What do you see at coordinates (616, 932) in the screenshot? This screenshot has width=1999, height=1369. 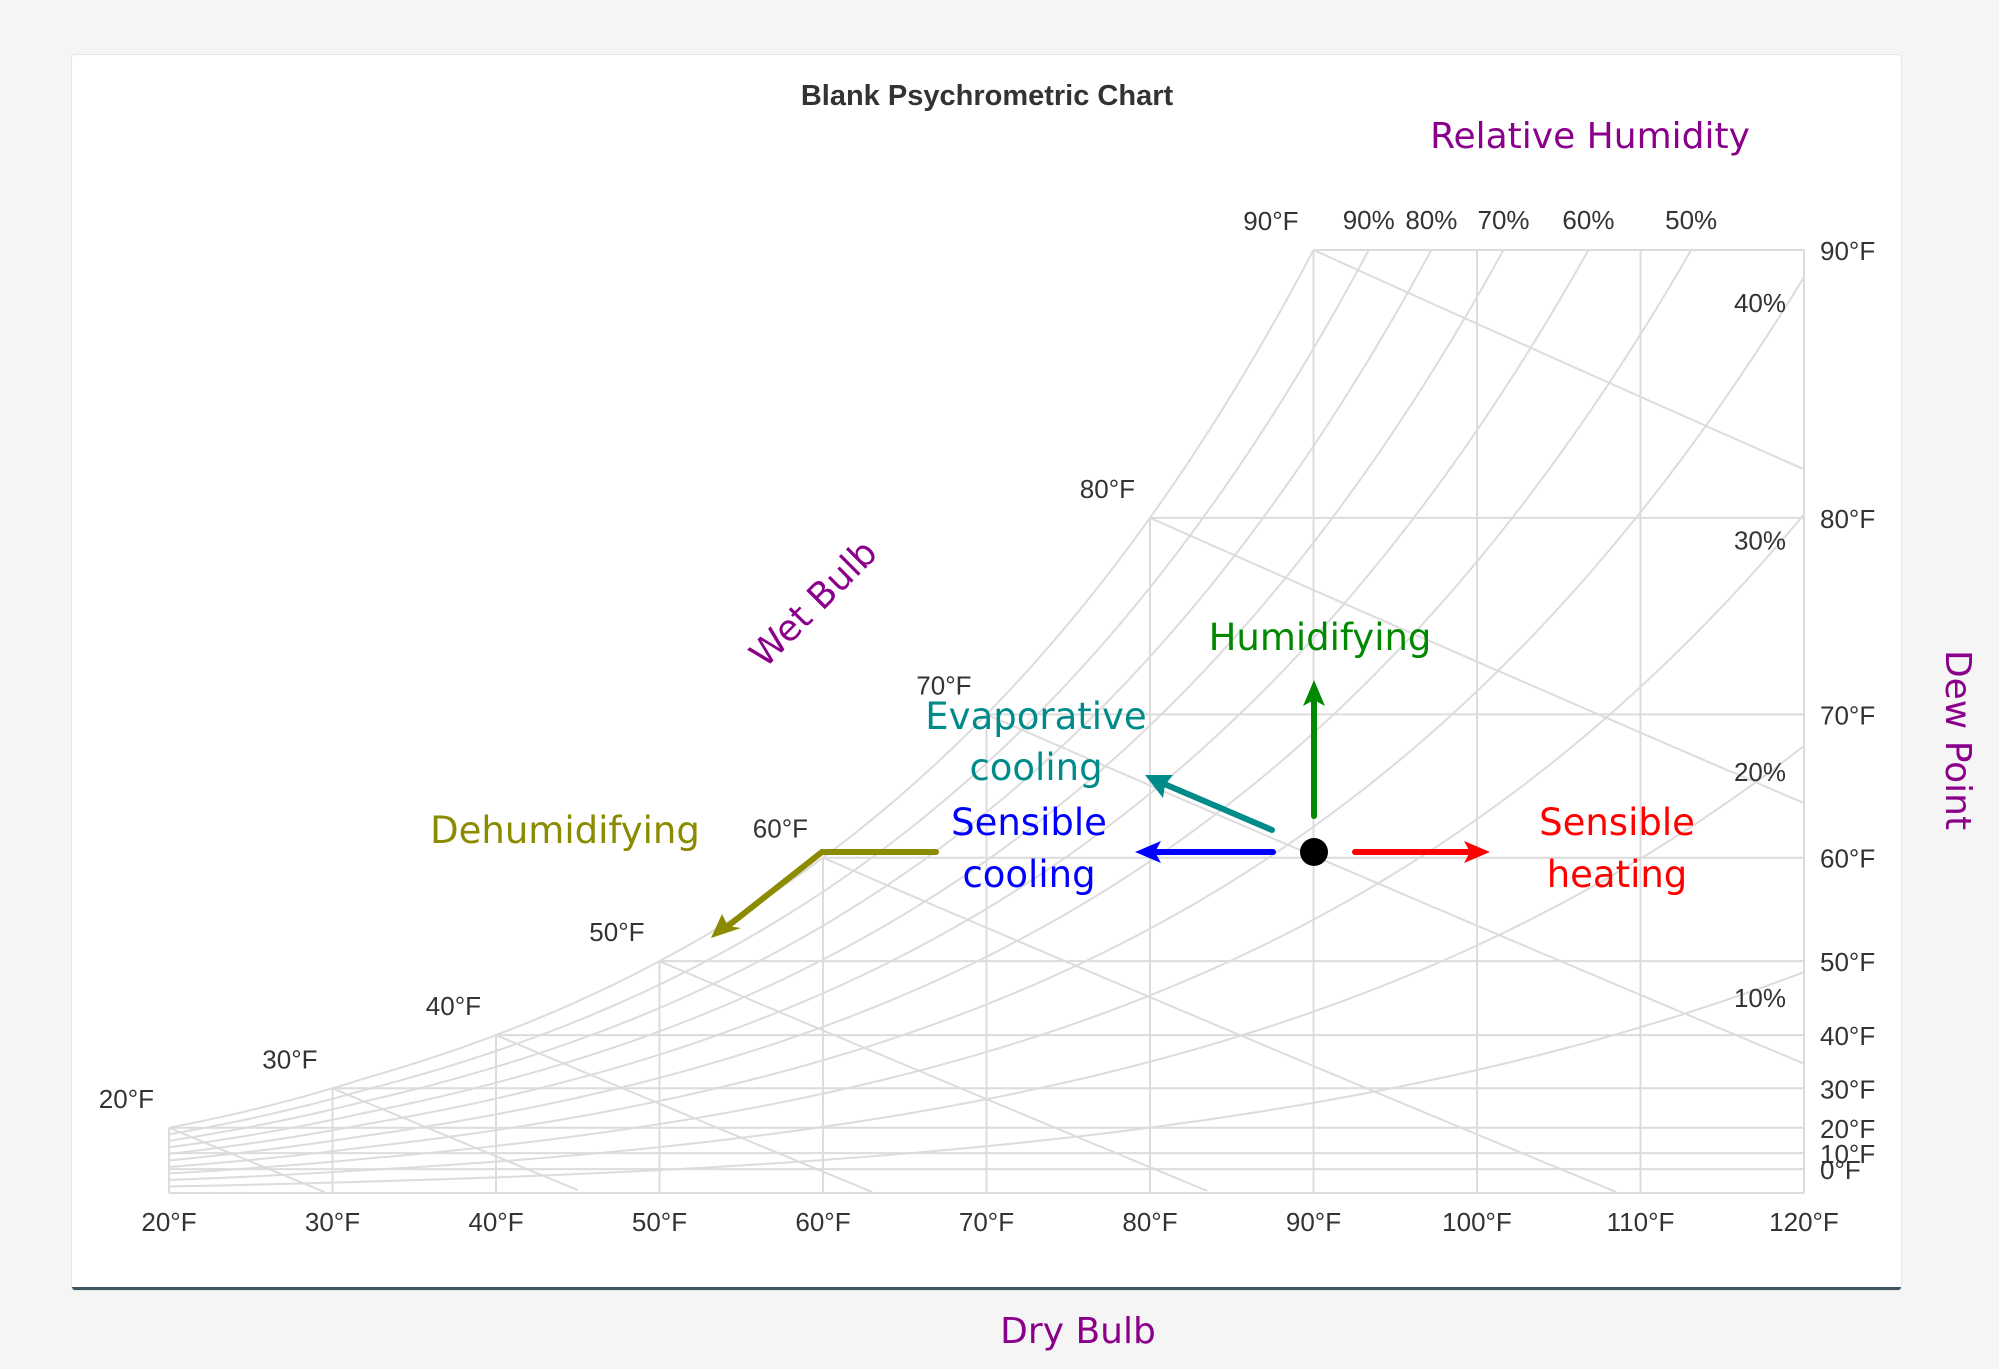 I see `wet-bulb-label: 50°F` at bounding box center [616, 932].